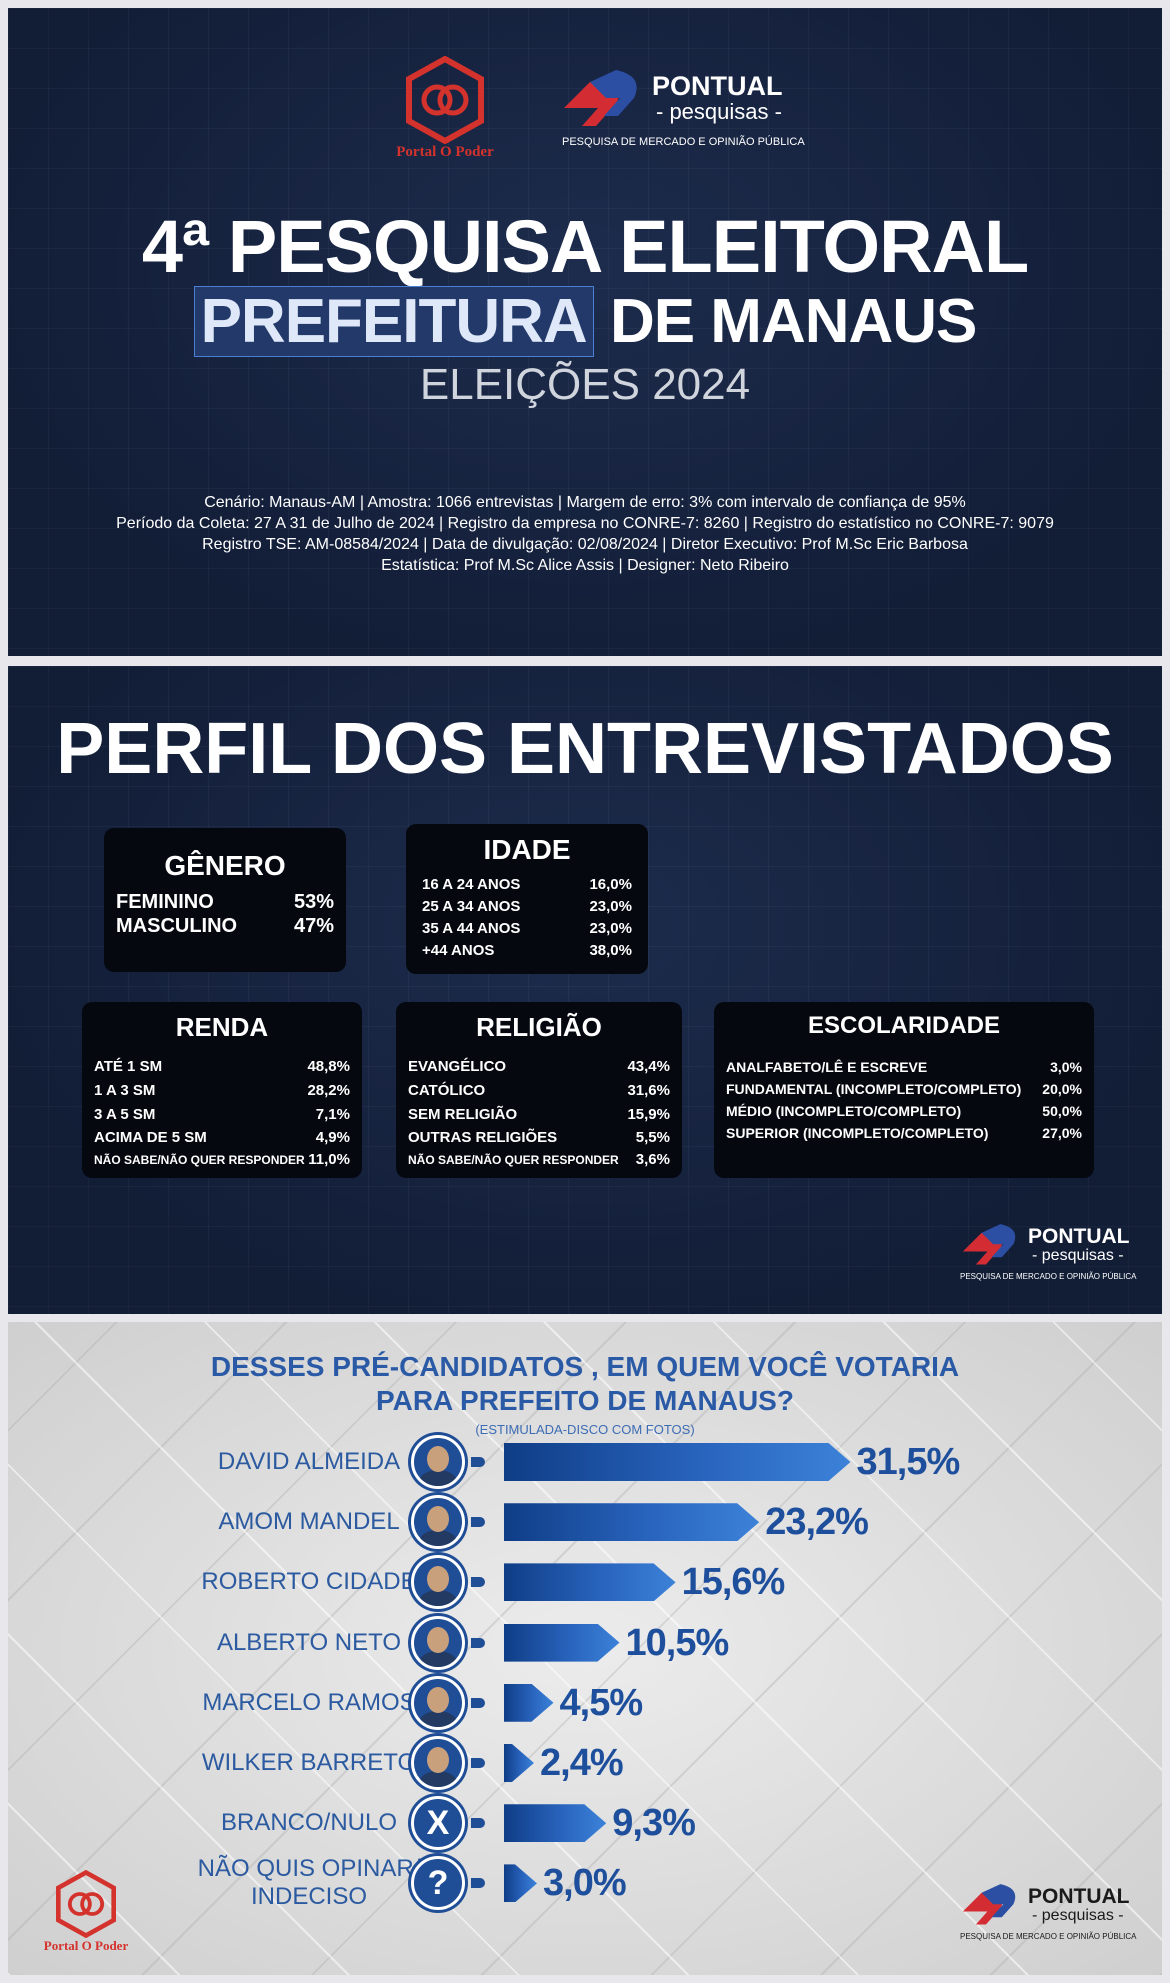 The height and width of the screenshot is (1983, 1170). What do you see at coordinates (309, 1702) in the screenshot?
I see `candidate-label: MARCELO RAMOS` at bounding box center [309, 1702].